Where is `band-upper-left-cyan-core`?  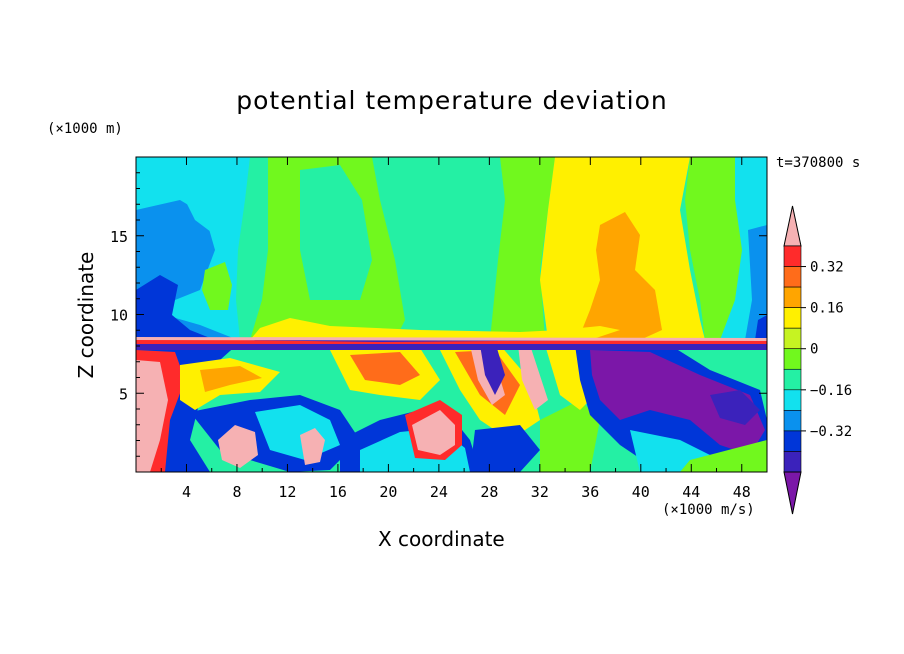
band-upper-left-cyan-core is located at coordinates (205, 207).